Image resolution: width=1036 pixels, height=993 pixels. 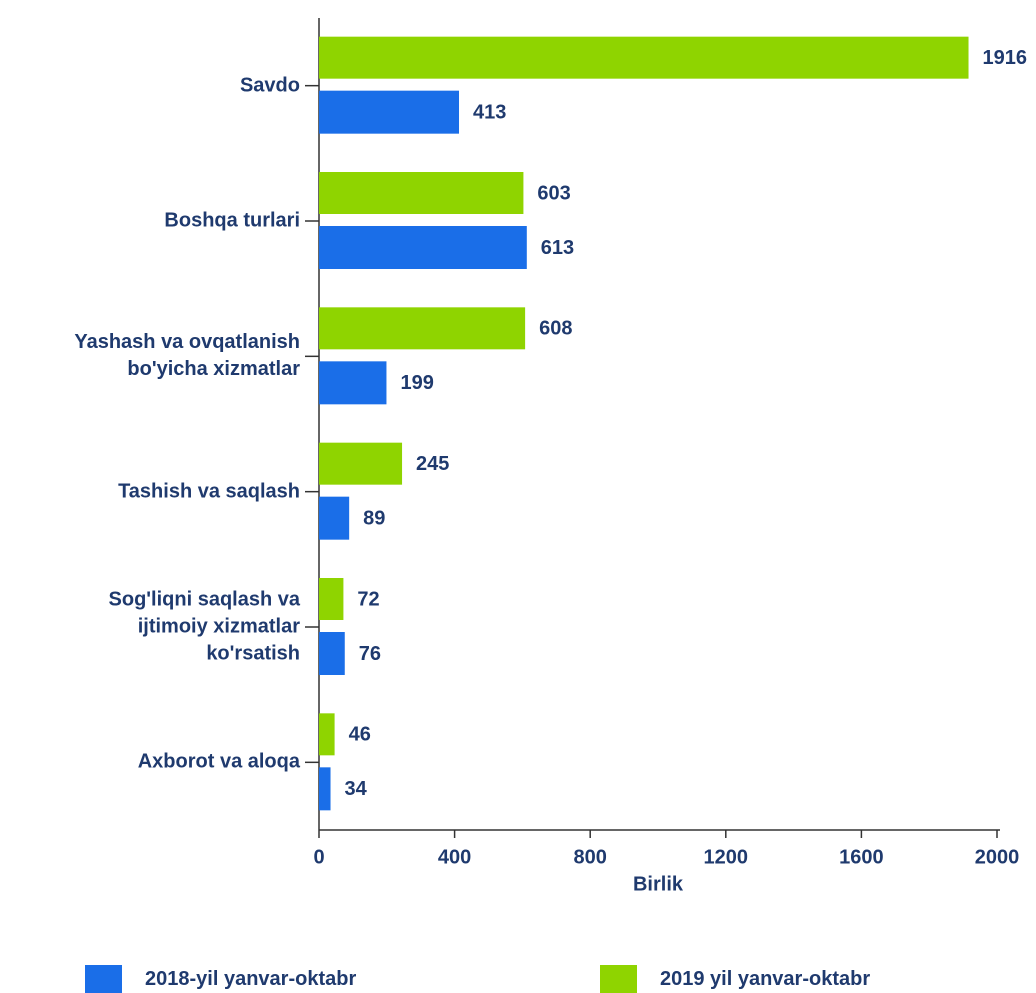 What do you see at coordinates (416, 383) in the screenshot?
I see `value-label: 199` at bounding box center [416, 383].